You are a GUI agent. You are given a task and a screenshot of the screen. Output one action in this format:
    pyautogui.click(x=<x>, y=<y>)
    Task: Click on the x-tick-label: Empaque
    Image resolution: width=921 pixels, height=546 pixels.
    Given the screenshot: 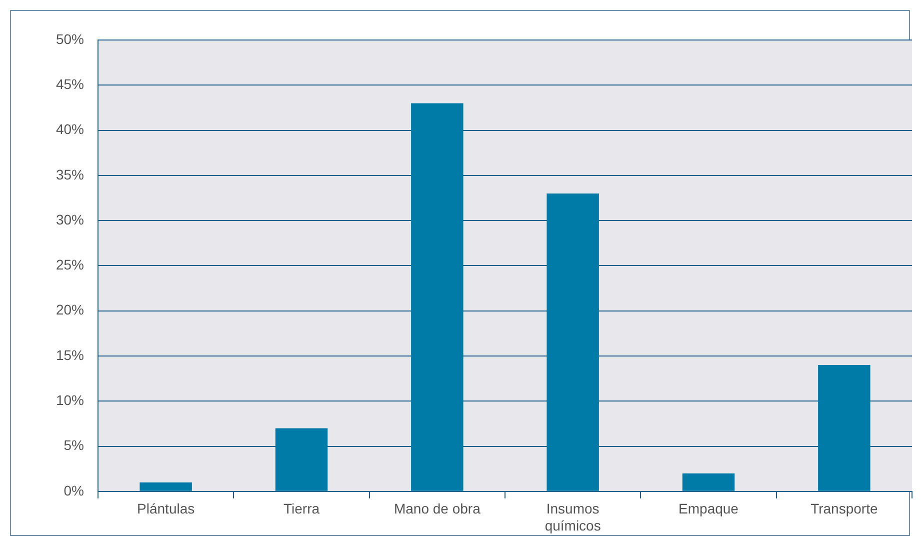 What is the action you would take?
    pyautogui.click(x=708, y=508)
    